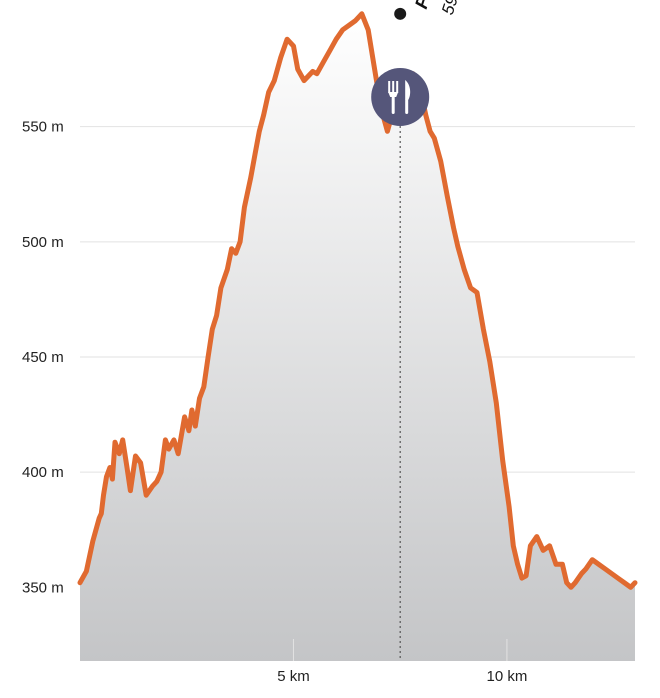  I want to click on poi-marker, so click(400, 13).